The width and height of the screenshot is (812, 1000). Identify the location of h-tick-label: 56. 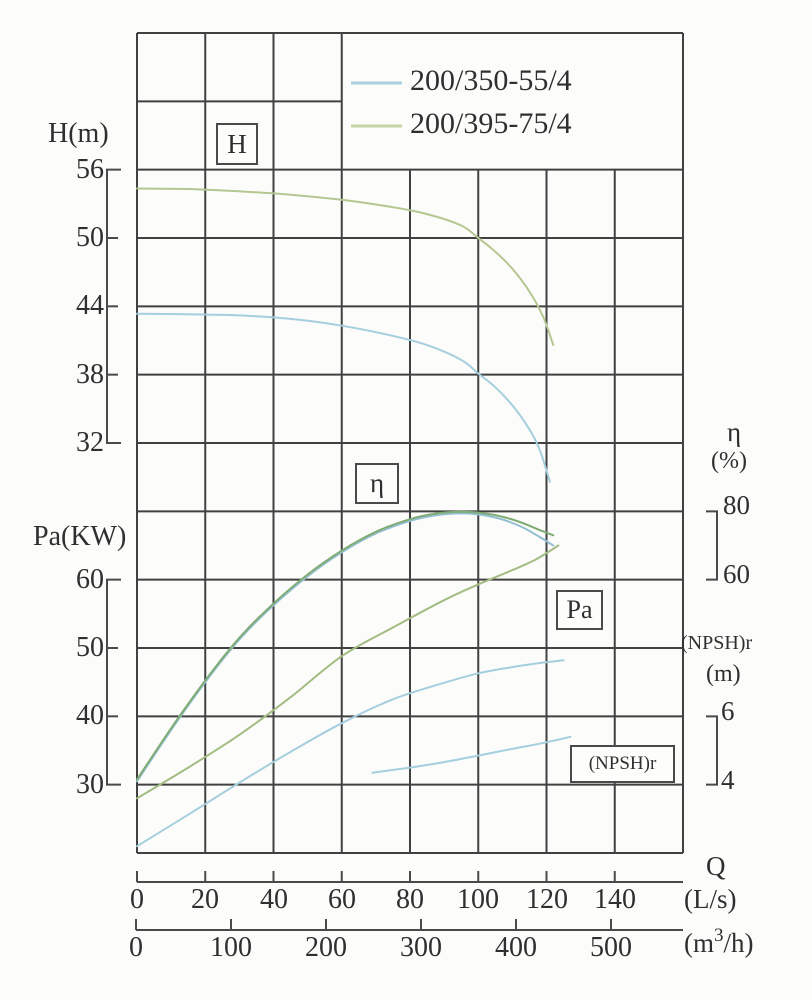
(90, 169).